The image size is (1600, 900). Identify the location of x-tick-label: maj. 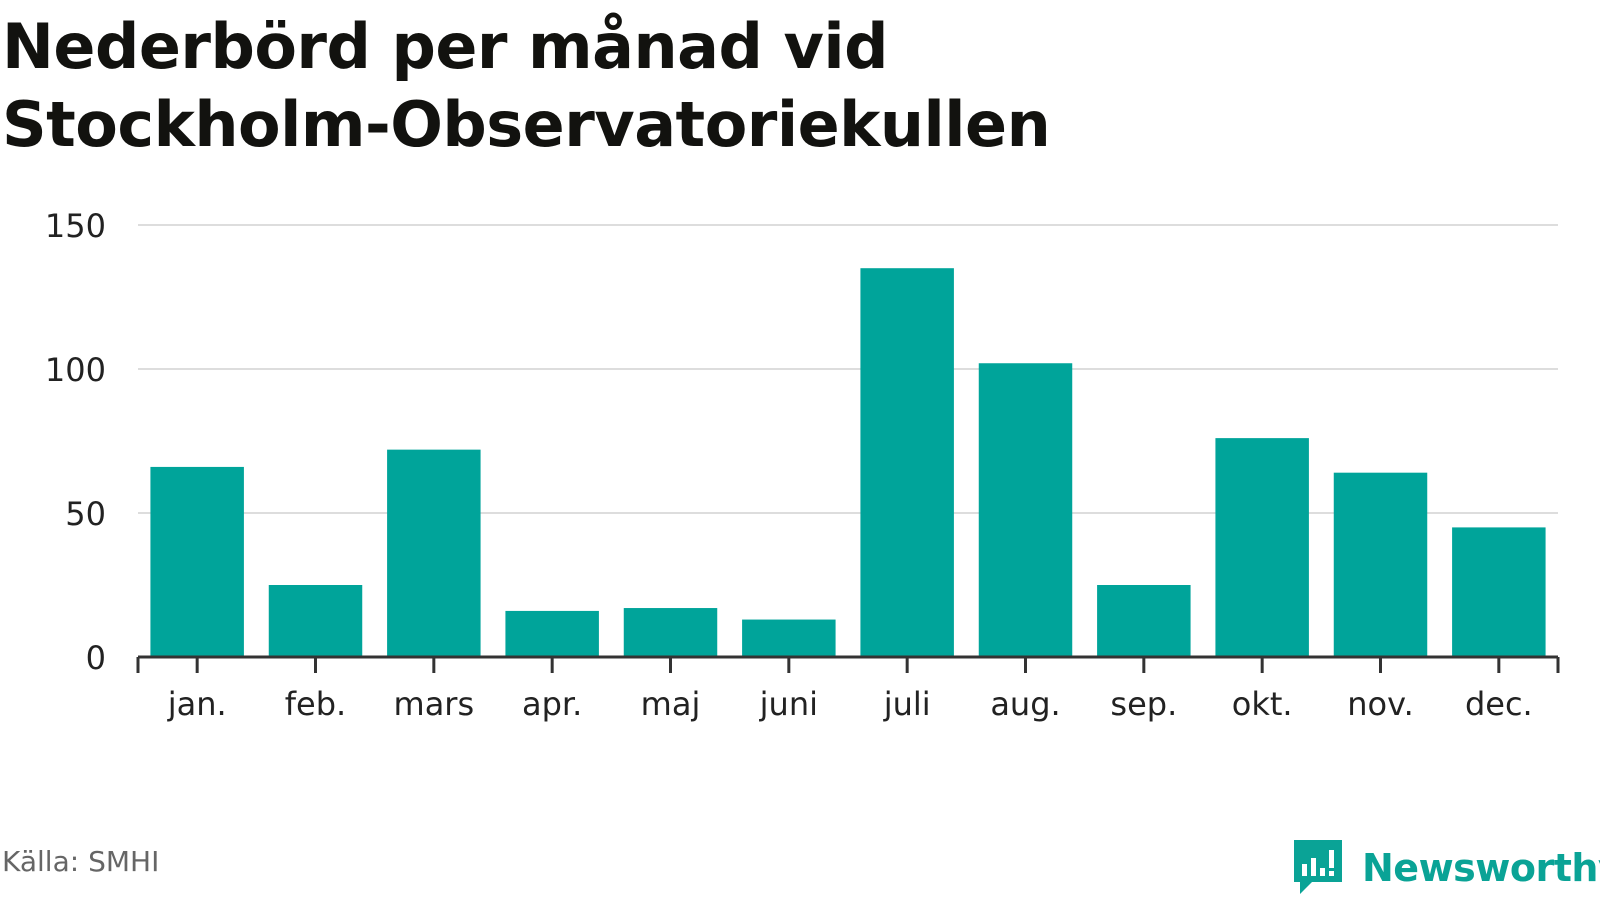
(671, 704).